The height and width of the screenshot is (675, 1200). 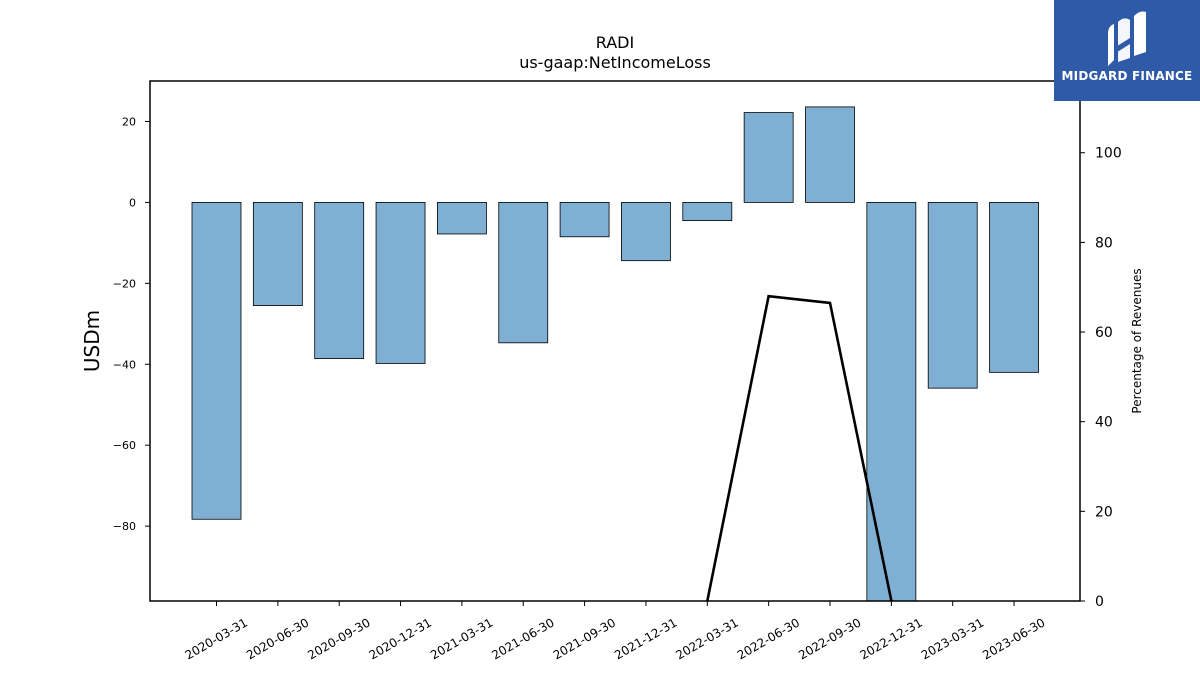 What do you see at coordinates (952, 638) in the screenshot?
I see `x-tick-label: 2023-03-31` at bounding box center [952, 638].